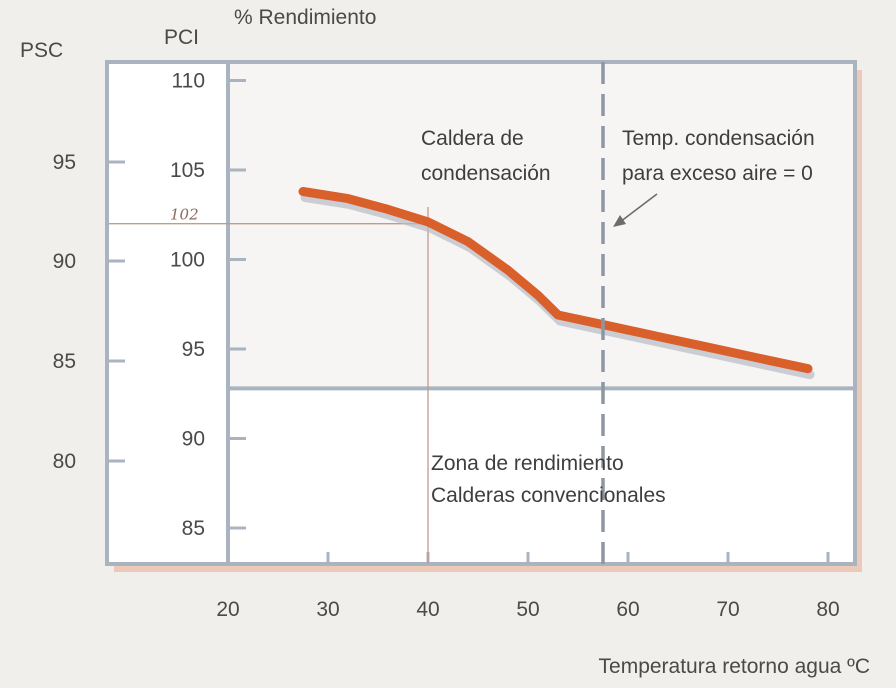  I want to click on psc-tick-label: 85, so click(64, 361).